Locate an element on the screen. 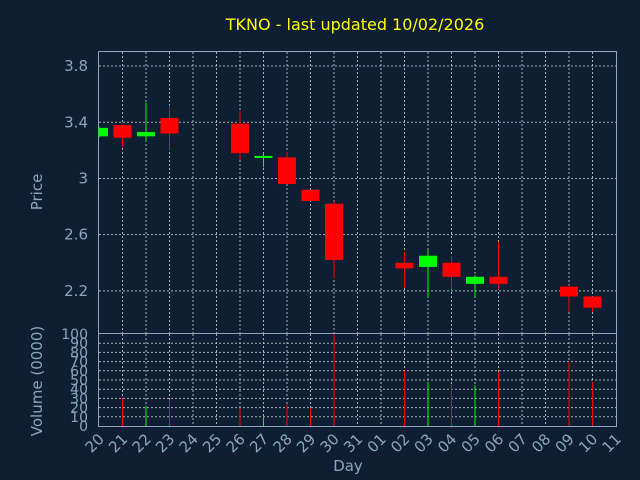 This screenshot has width=640, height=480. price-tick-label: 2.6 is located at coordinates (76, 235).